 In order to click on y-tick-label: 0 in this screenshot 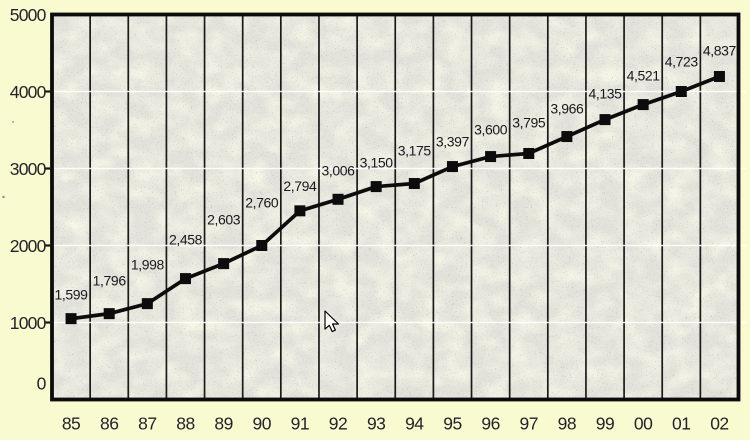, I will do `click(42, 384)`.